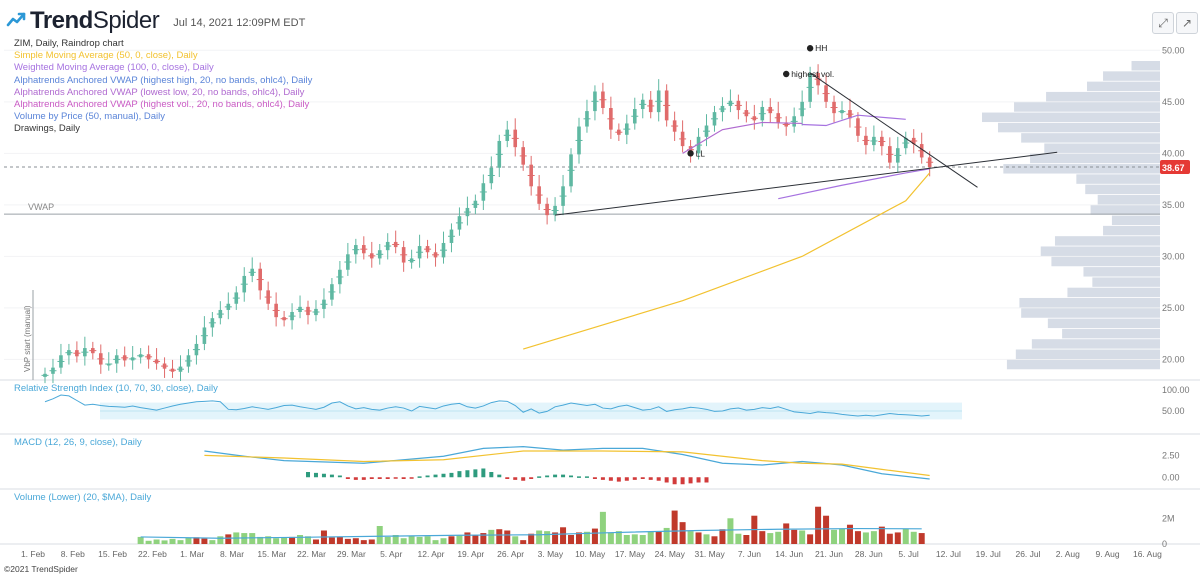 The height and width of the screenshot is (575, 1200). What do you see at coordinates (1173, 308) in the screenshot?
I see `price-tick-label: 25.00` at bounding box center [1173, 308].